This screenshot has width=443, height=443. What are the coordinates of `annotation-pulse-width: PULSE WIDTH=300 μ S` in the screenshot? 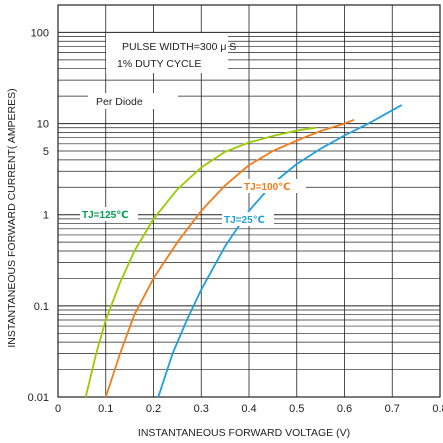 It's located at (179, 47).